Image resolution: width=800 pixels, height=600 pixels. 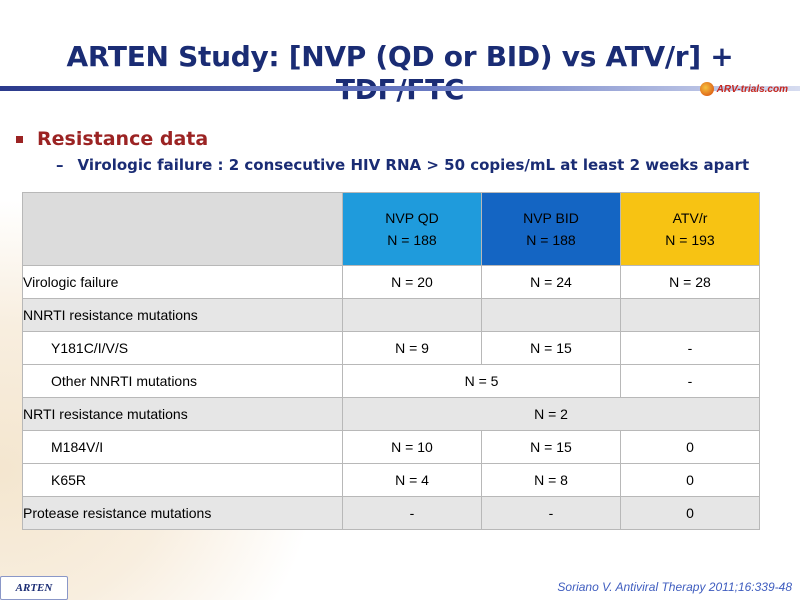 What do you see at coordinates (182, 513) in the screenshot?
I see `row-label: Protease resistance mutations` at bounding box center [182, 513].